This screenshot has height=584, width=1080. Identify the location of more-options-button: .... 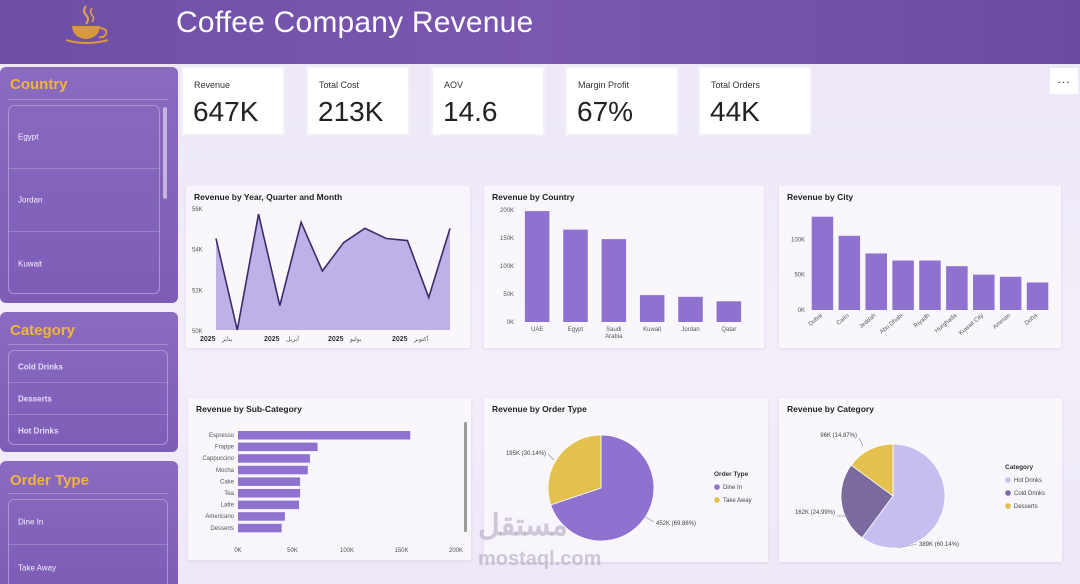
(1064, 81).